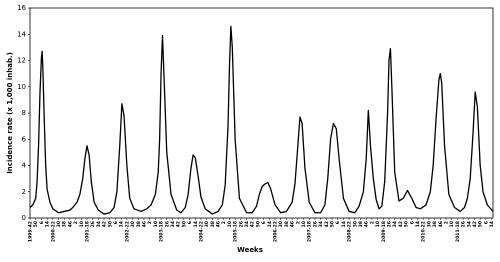  I want to click on y-tick-label: 0, so click(24, 218).